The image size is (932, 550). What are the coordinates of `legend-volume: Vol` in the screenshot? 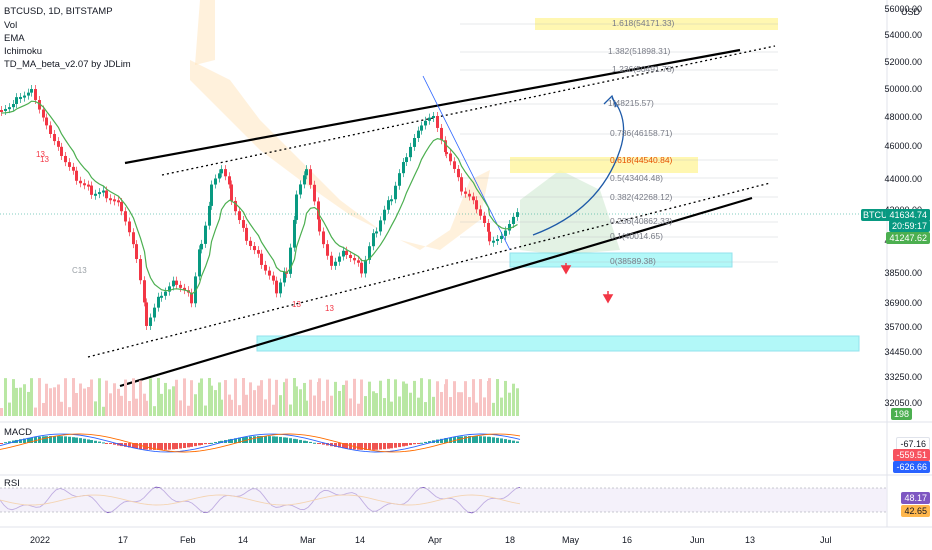 It's located at (11, 25).